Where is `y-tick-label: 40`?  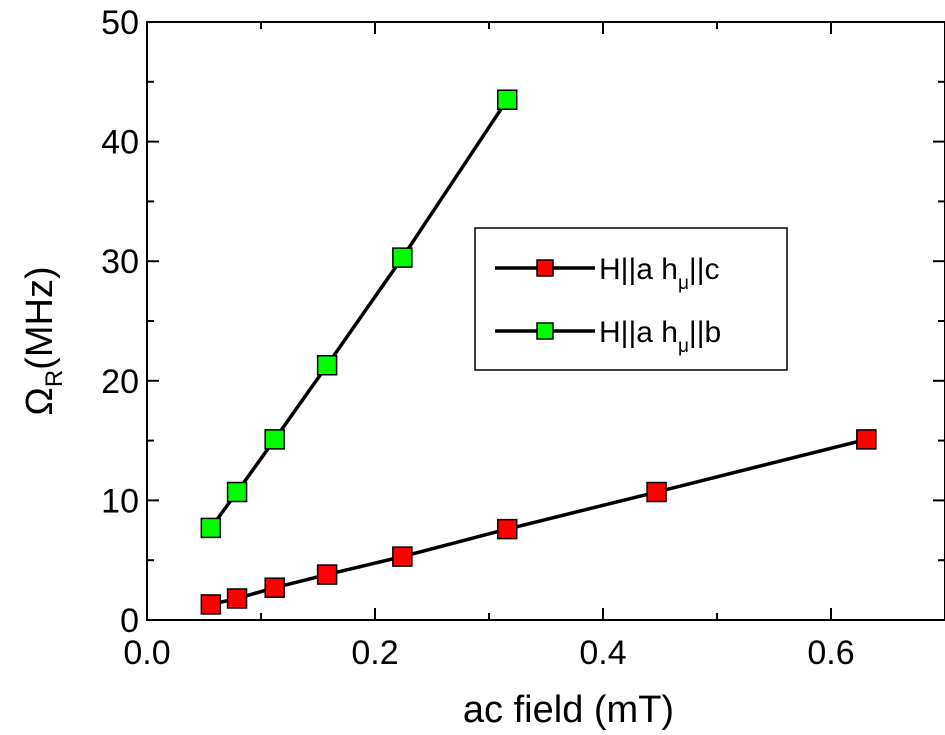 y-tick-label: 40 is located at coordinates (120, 143).